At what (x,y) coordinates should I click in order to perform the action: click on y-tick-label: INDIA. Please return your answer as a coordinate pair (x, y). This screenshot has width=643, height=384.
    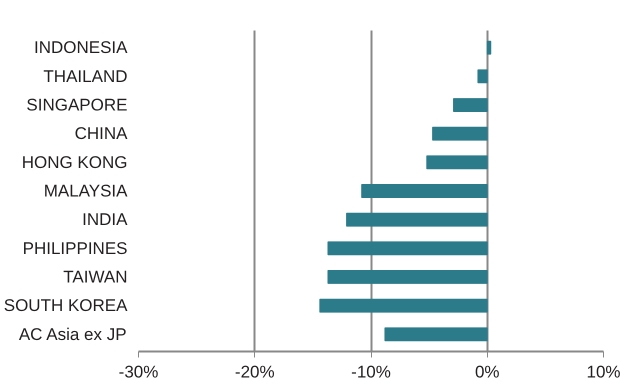
    Looking at the image, I should click on (105, 220).